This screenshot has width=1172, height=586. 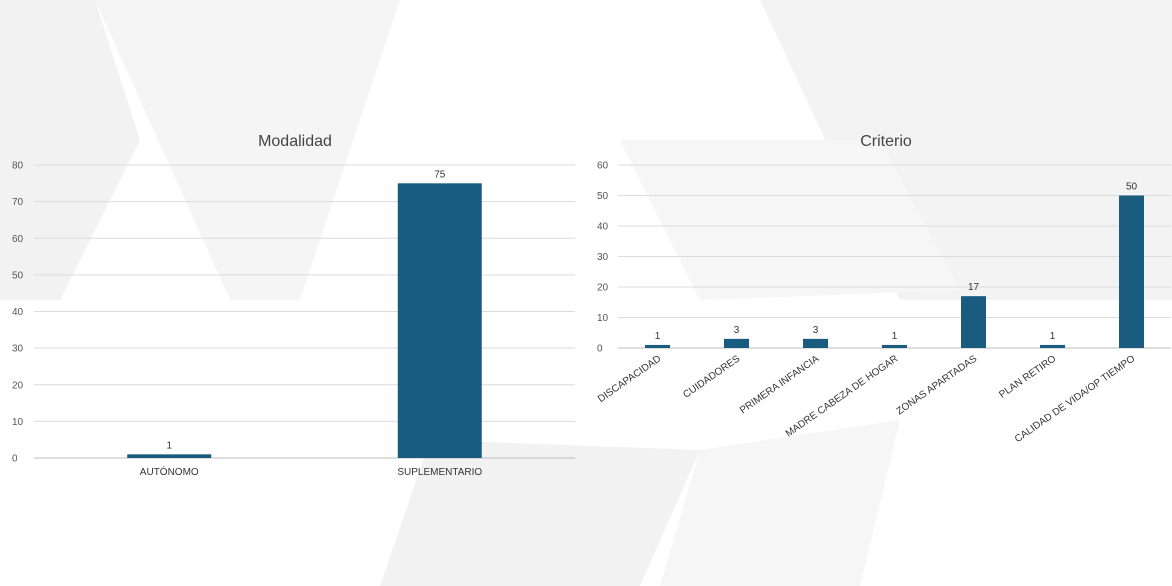 I want to click on y-tick-label: 80, so click(x=18, y=166).